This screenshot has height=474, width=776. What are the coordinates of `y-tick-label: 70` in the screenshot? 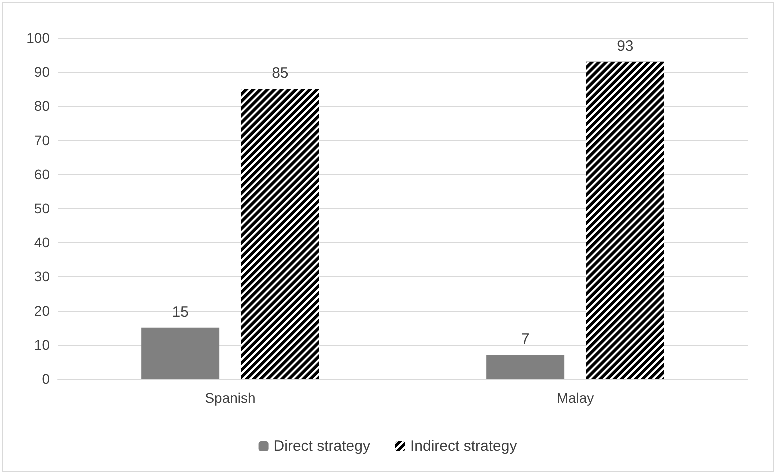 It's located at (42, 140).